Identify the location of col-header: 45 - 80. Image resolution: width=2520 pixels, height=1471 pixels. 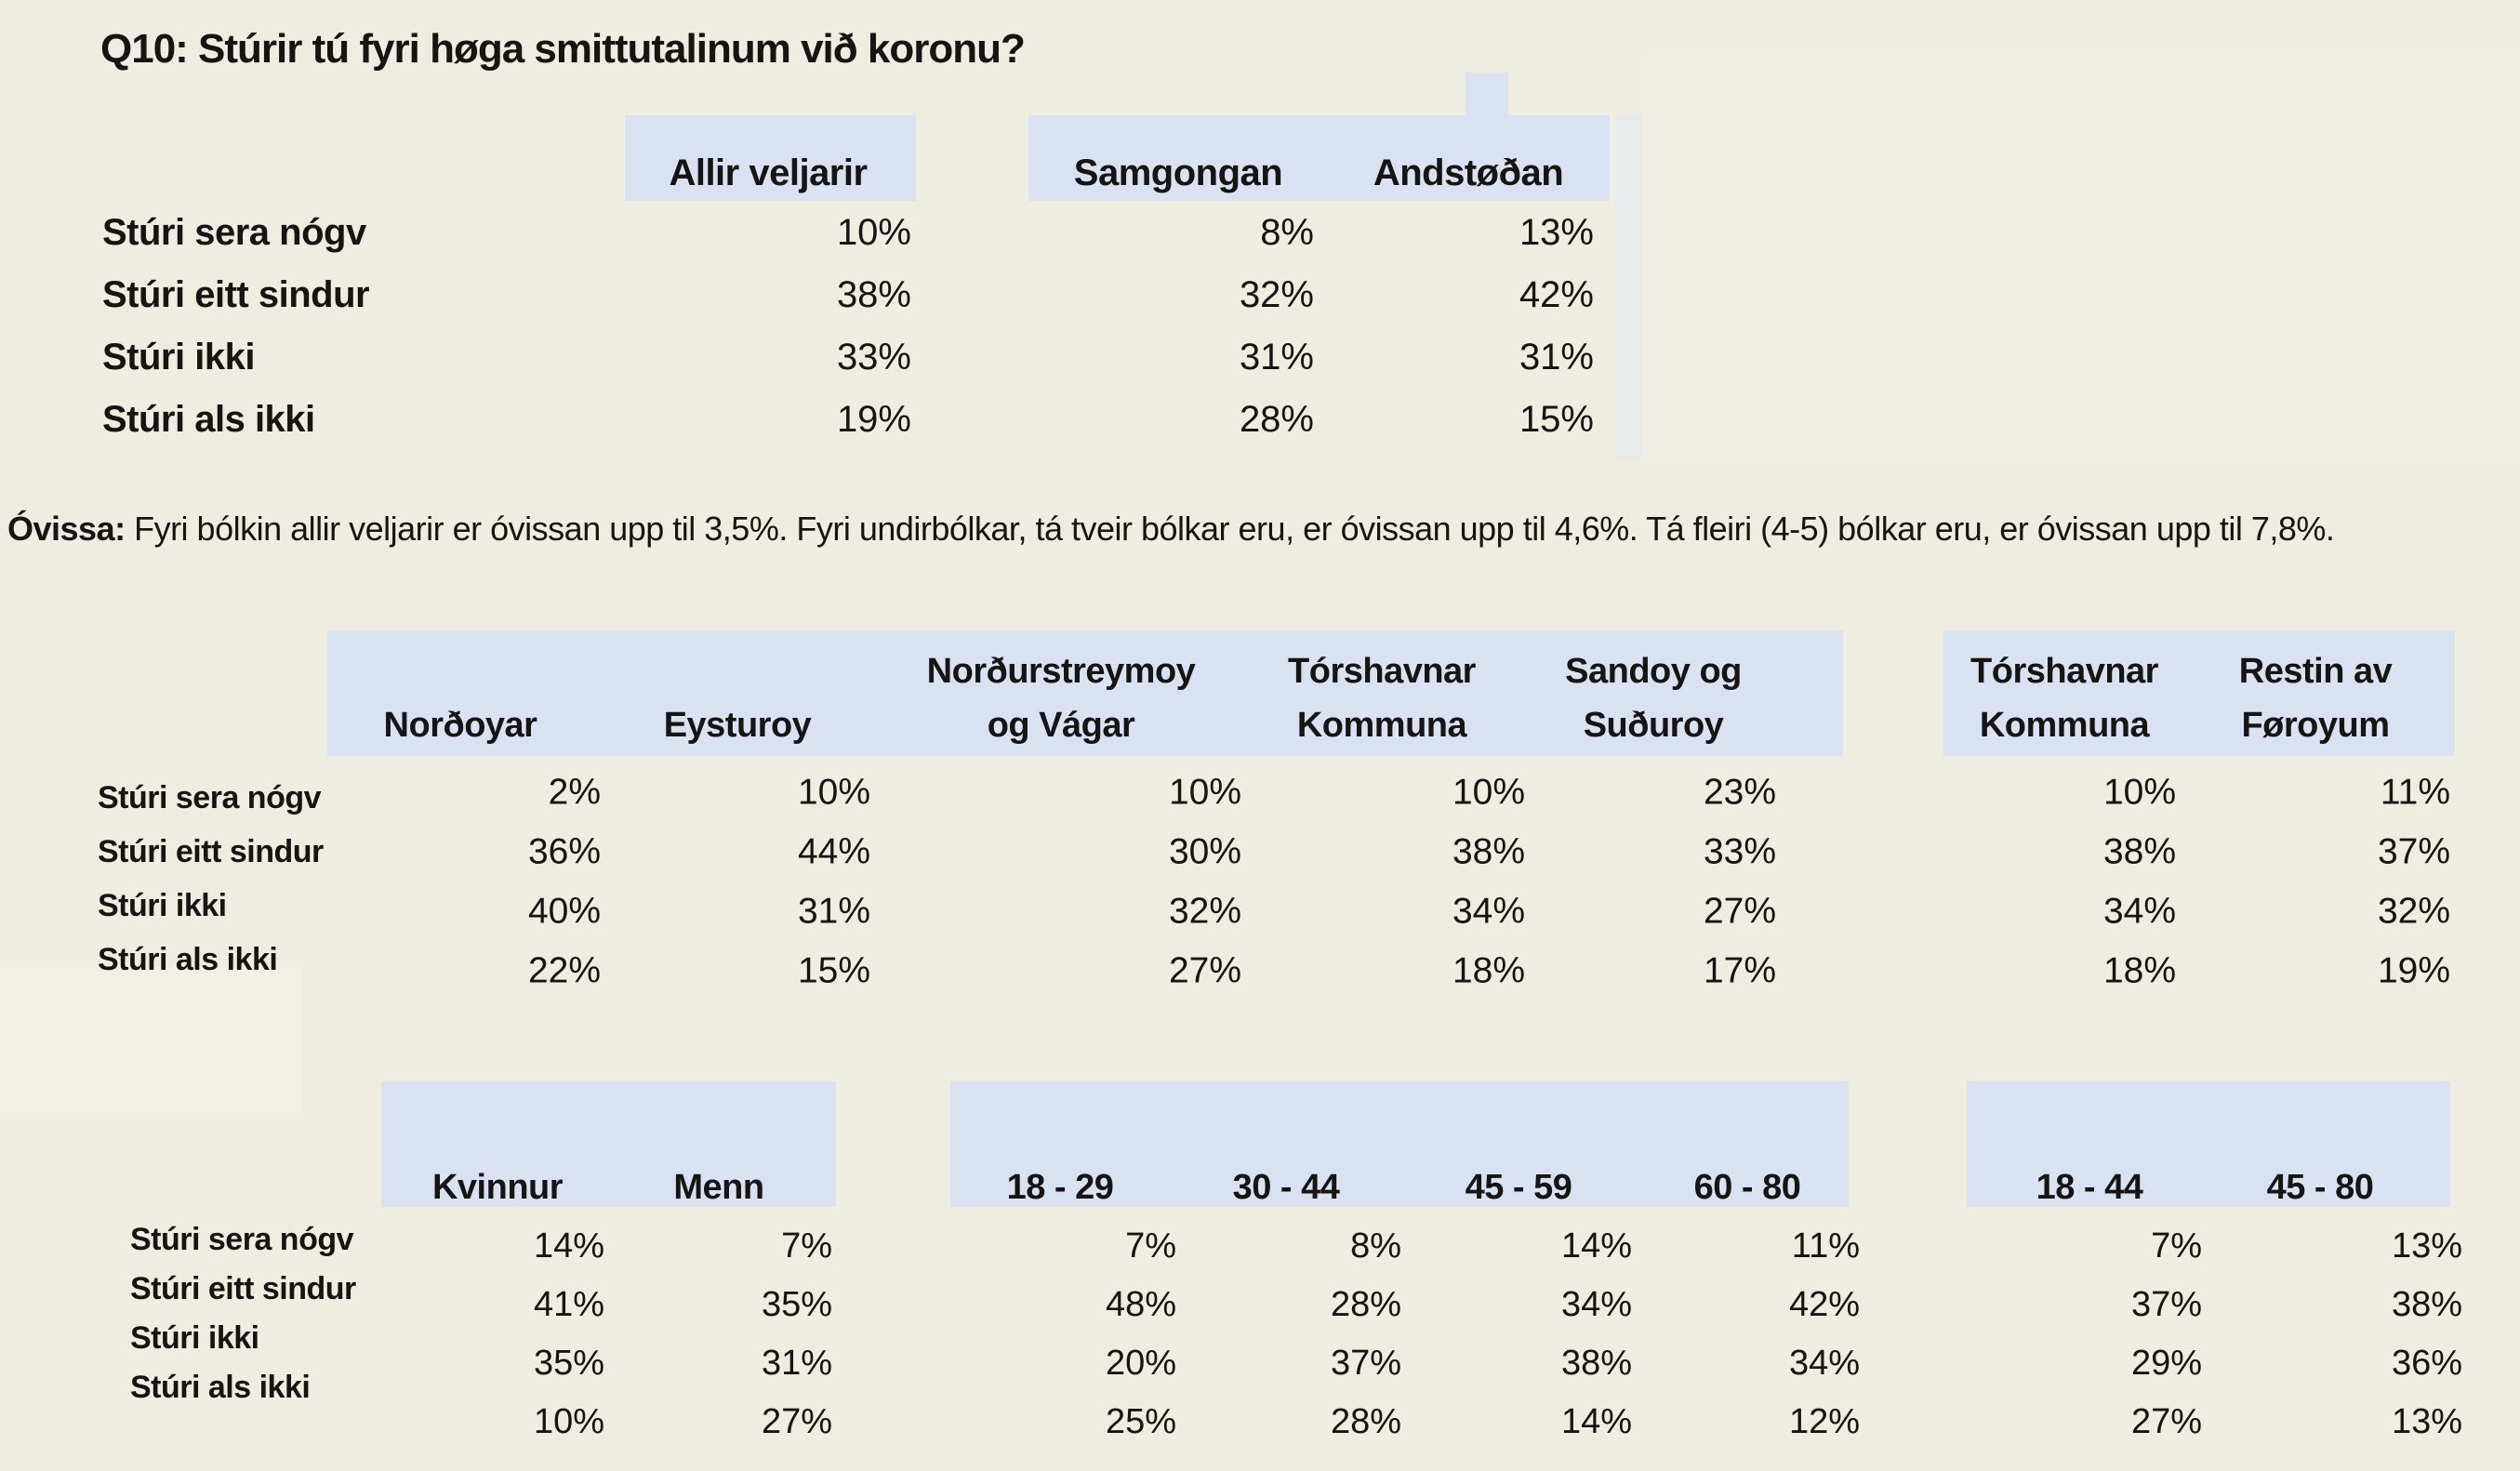
(2320, 1187).